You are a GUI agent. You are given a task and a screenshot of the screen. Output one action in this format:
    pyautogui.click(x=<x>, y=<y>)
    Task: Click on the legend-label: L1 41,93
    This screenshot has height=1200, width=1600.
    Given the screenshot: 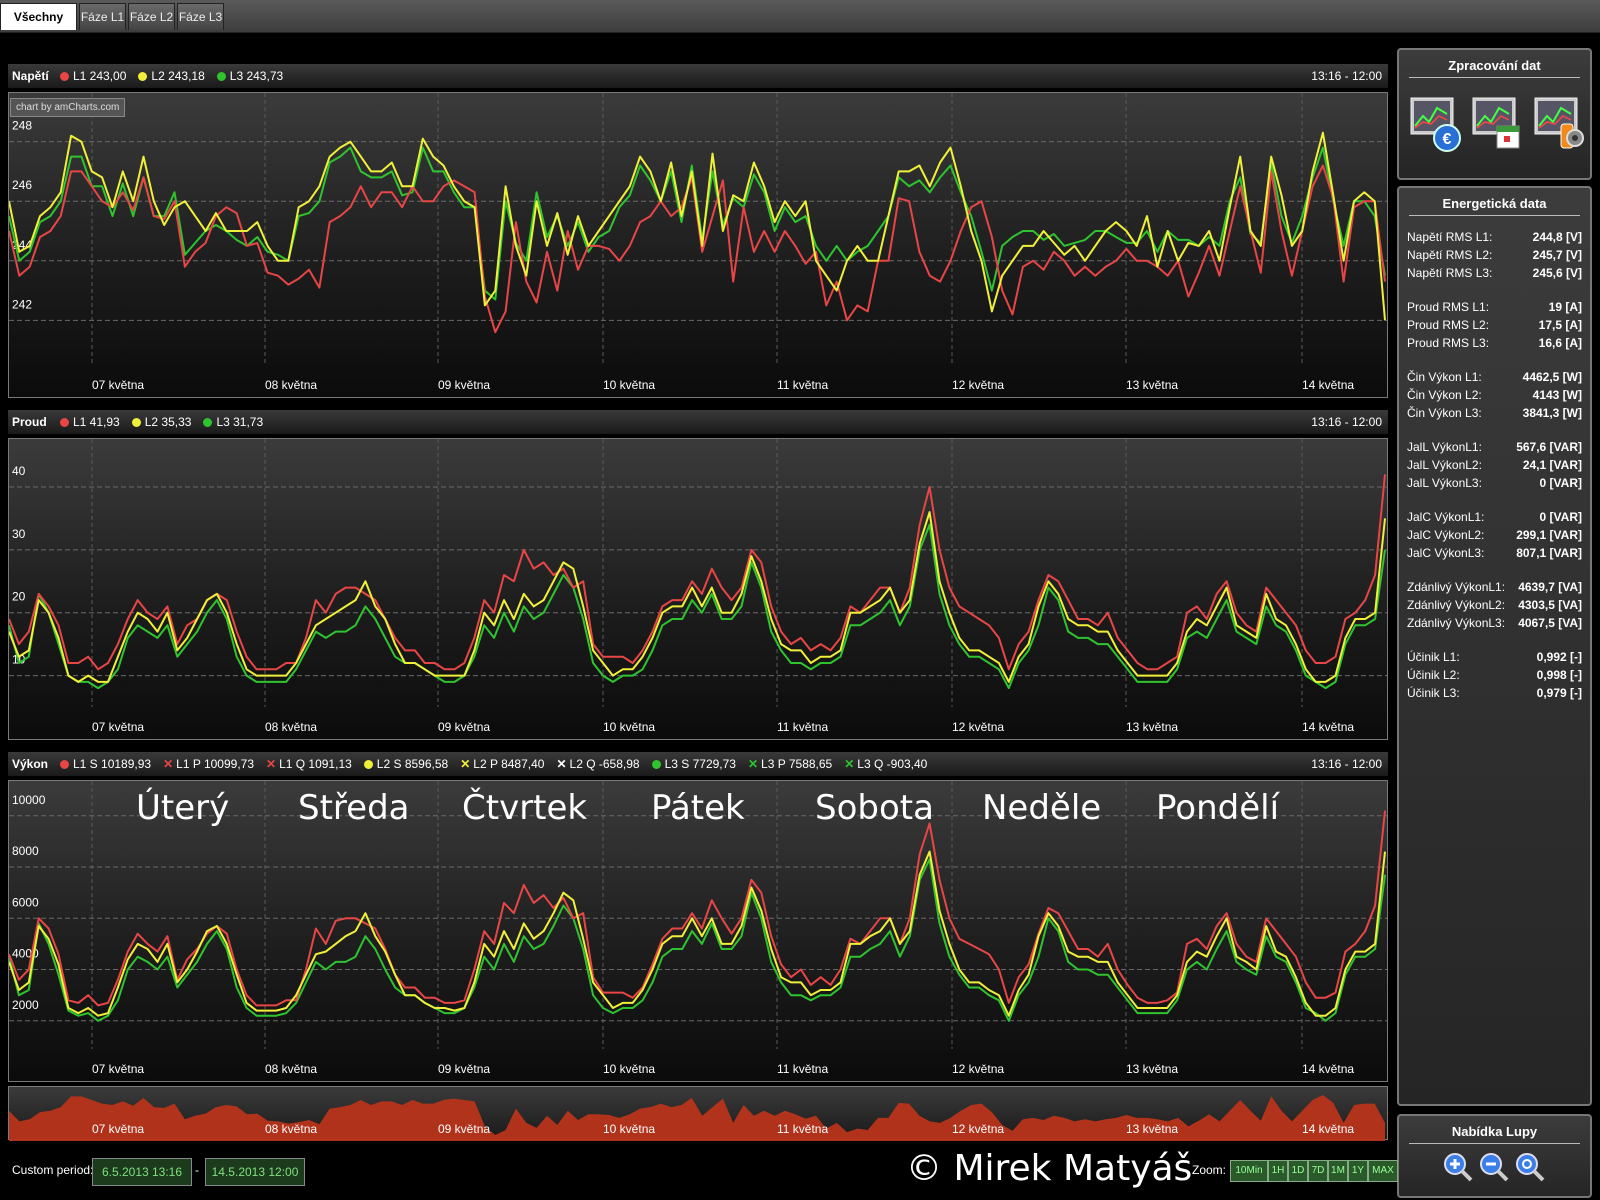 What is the action you would take?
    pyautogui.click(x=96, y=422)
    